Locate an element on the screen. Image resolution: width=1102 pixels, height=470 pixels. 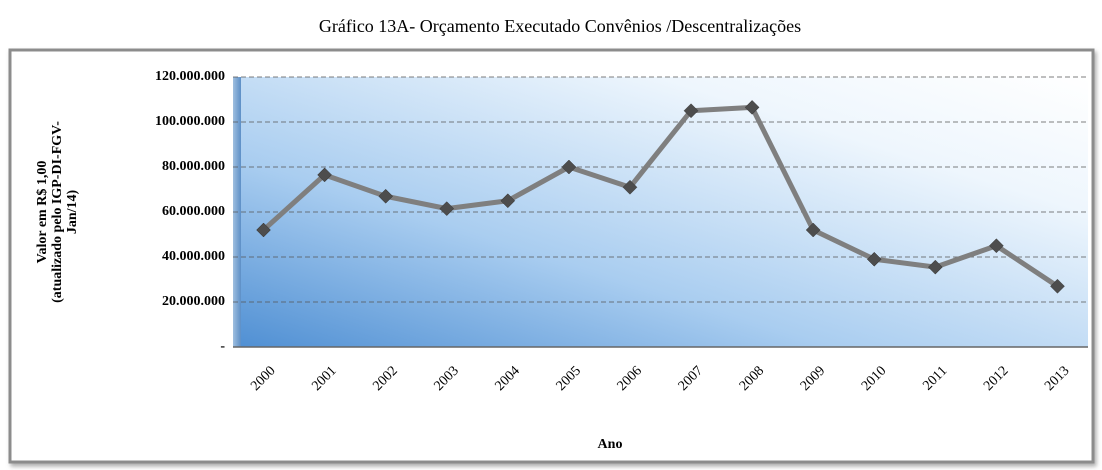
y-tick-label: - is located at coordinates (222, 346).